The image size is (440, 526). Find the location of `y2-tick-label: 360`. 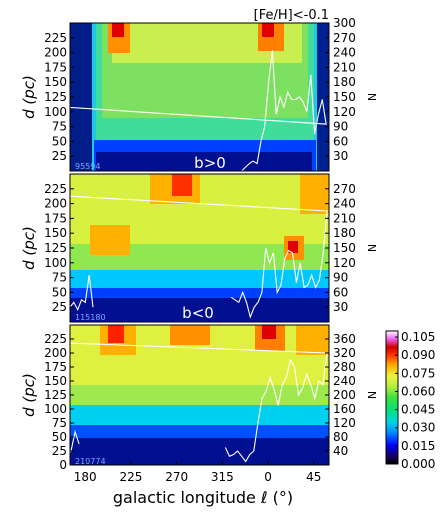

y2-tick-label: 360 is located at coordinates (344, 339).